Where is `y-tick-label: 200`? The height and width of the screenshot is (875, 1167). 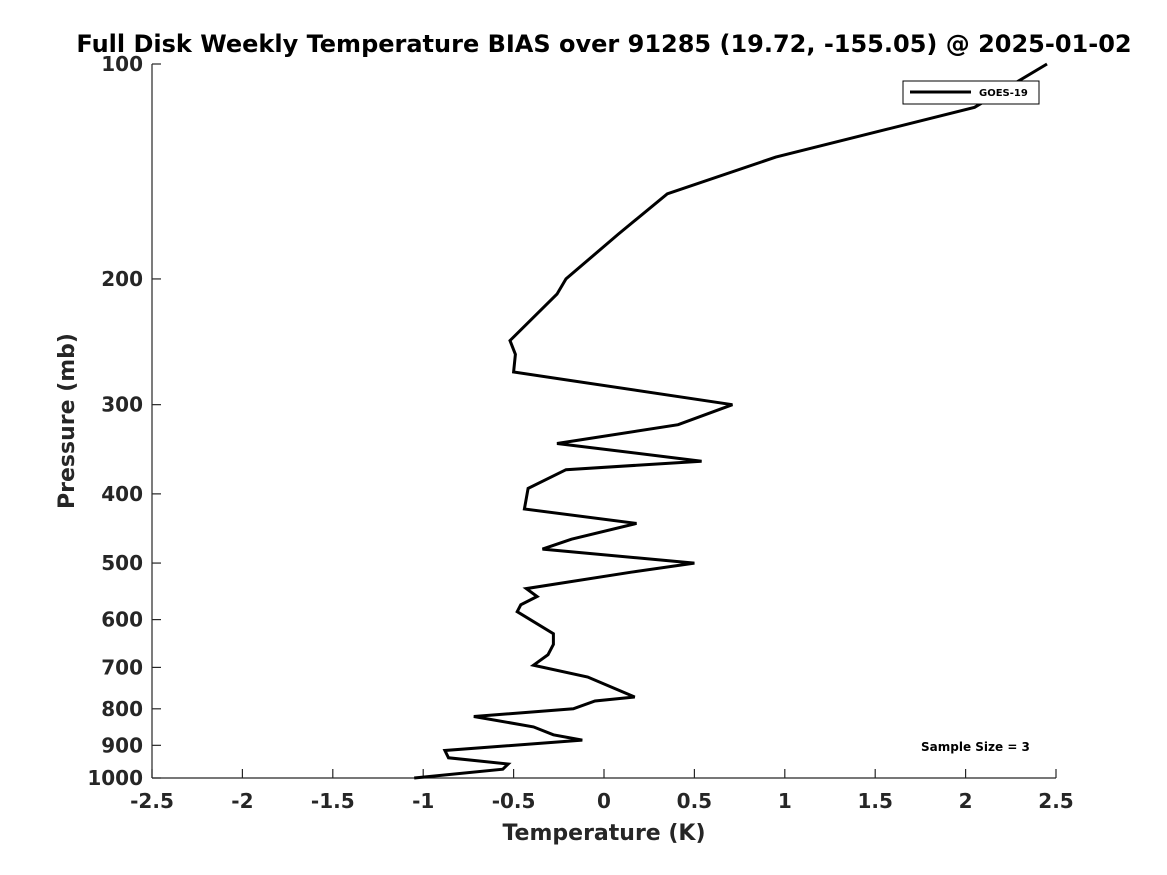 y-tick-label: 200 is located at coordinates (122, 279).